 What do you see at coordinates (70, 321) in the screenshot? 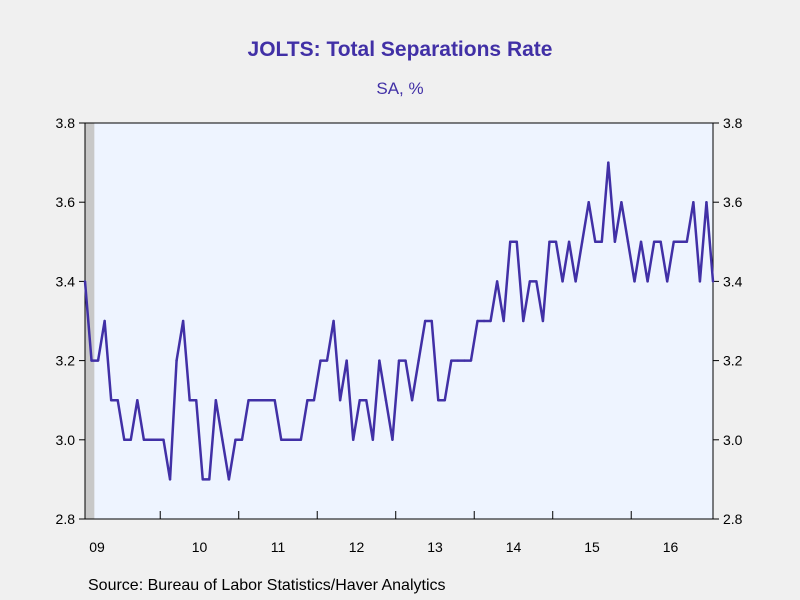
I see `y-axis-left: 3.8 3.6 3.4 3.2 3.0 2.8` at bounding box center [70, 321].